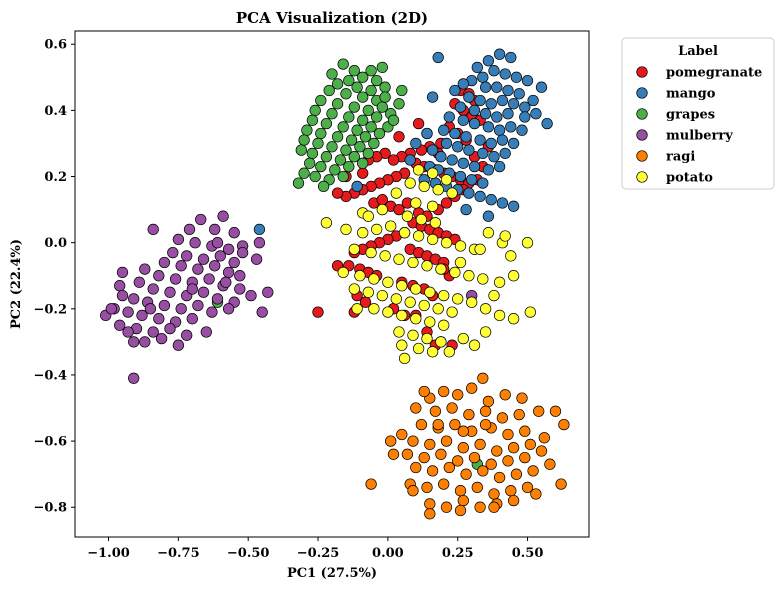  I want to click on legend-marker, so click(642, 72).